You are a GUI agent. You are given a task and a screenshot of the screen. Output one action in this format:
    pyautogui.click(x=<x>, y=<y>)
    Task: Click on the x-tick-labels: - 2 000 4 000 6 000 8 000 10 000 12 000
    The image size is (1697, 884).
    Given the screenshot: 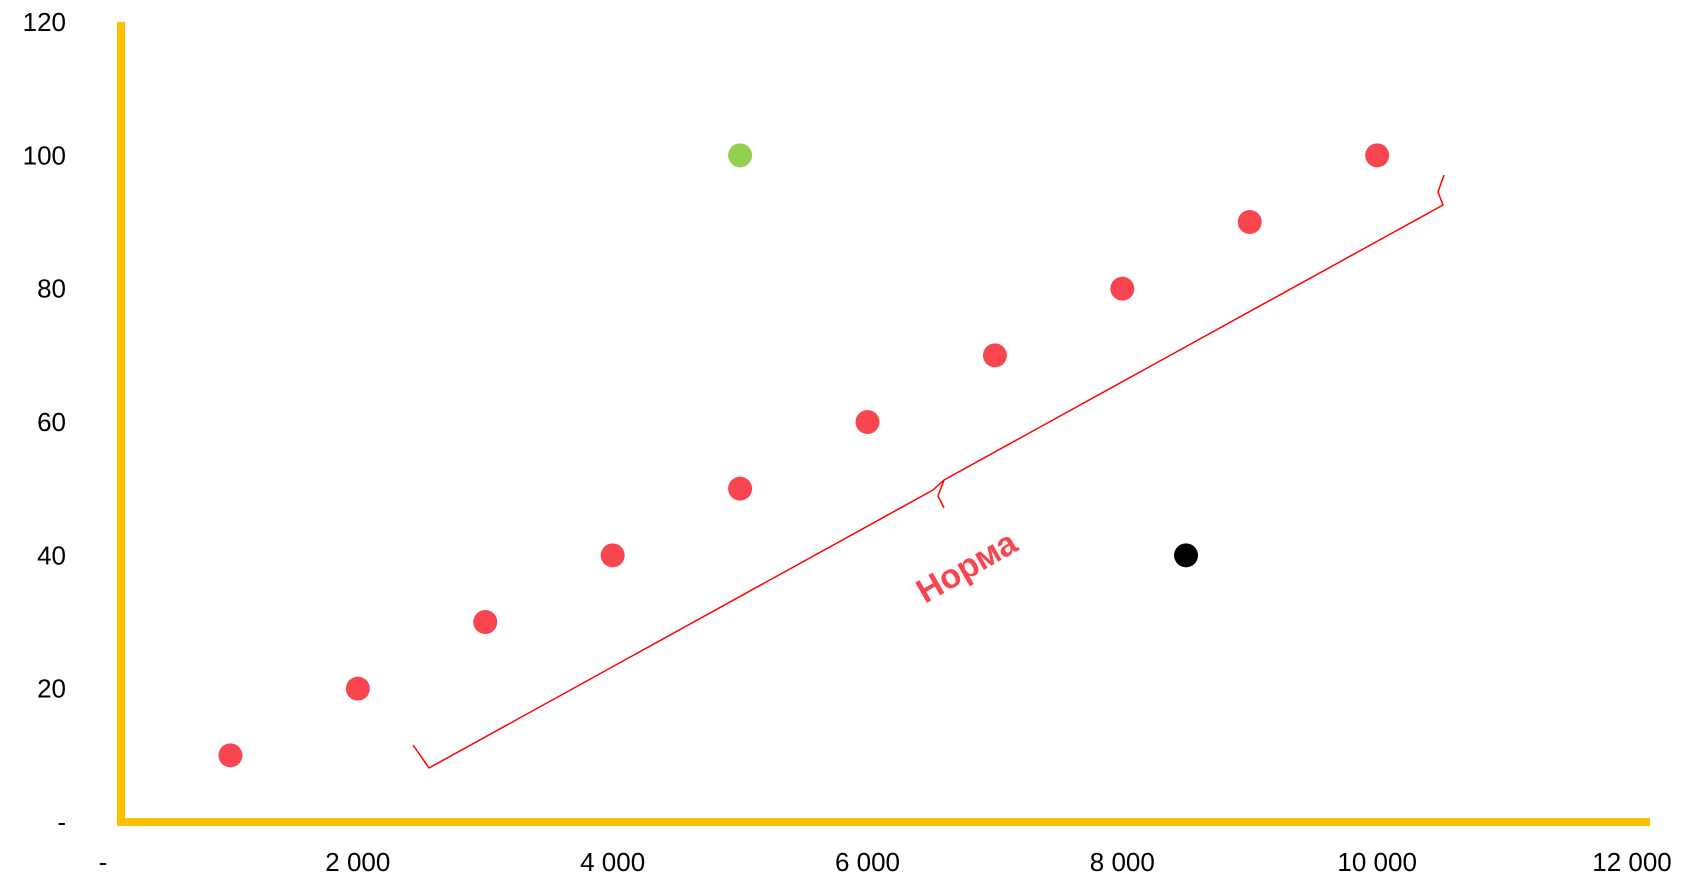 What is the action you would take?
    pyautogui.click(x=885, y=862)
    